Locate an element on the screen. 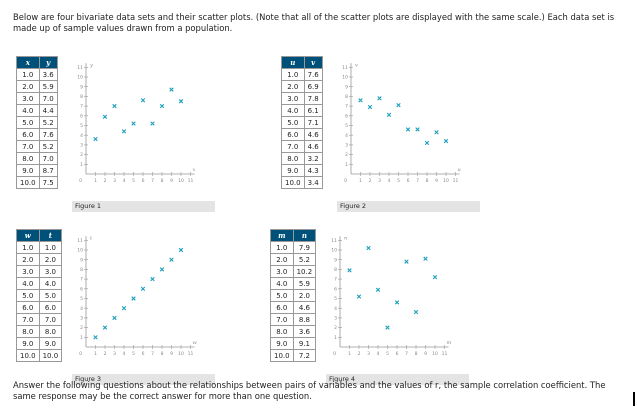 The width and height of the screenshot is (637, 408). table-row: 3.0 3.0 is located at coordinates (39, 271).